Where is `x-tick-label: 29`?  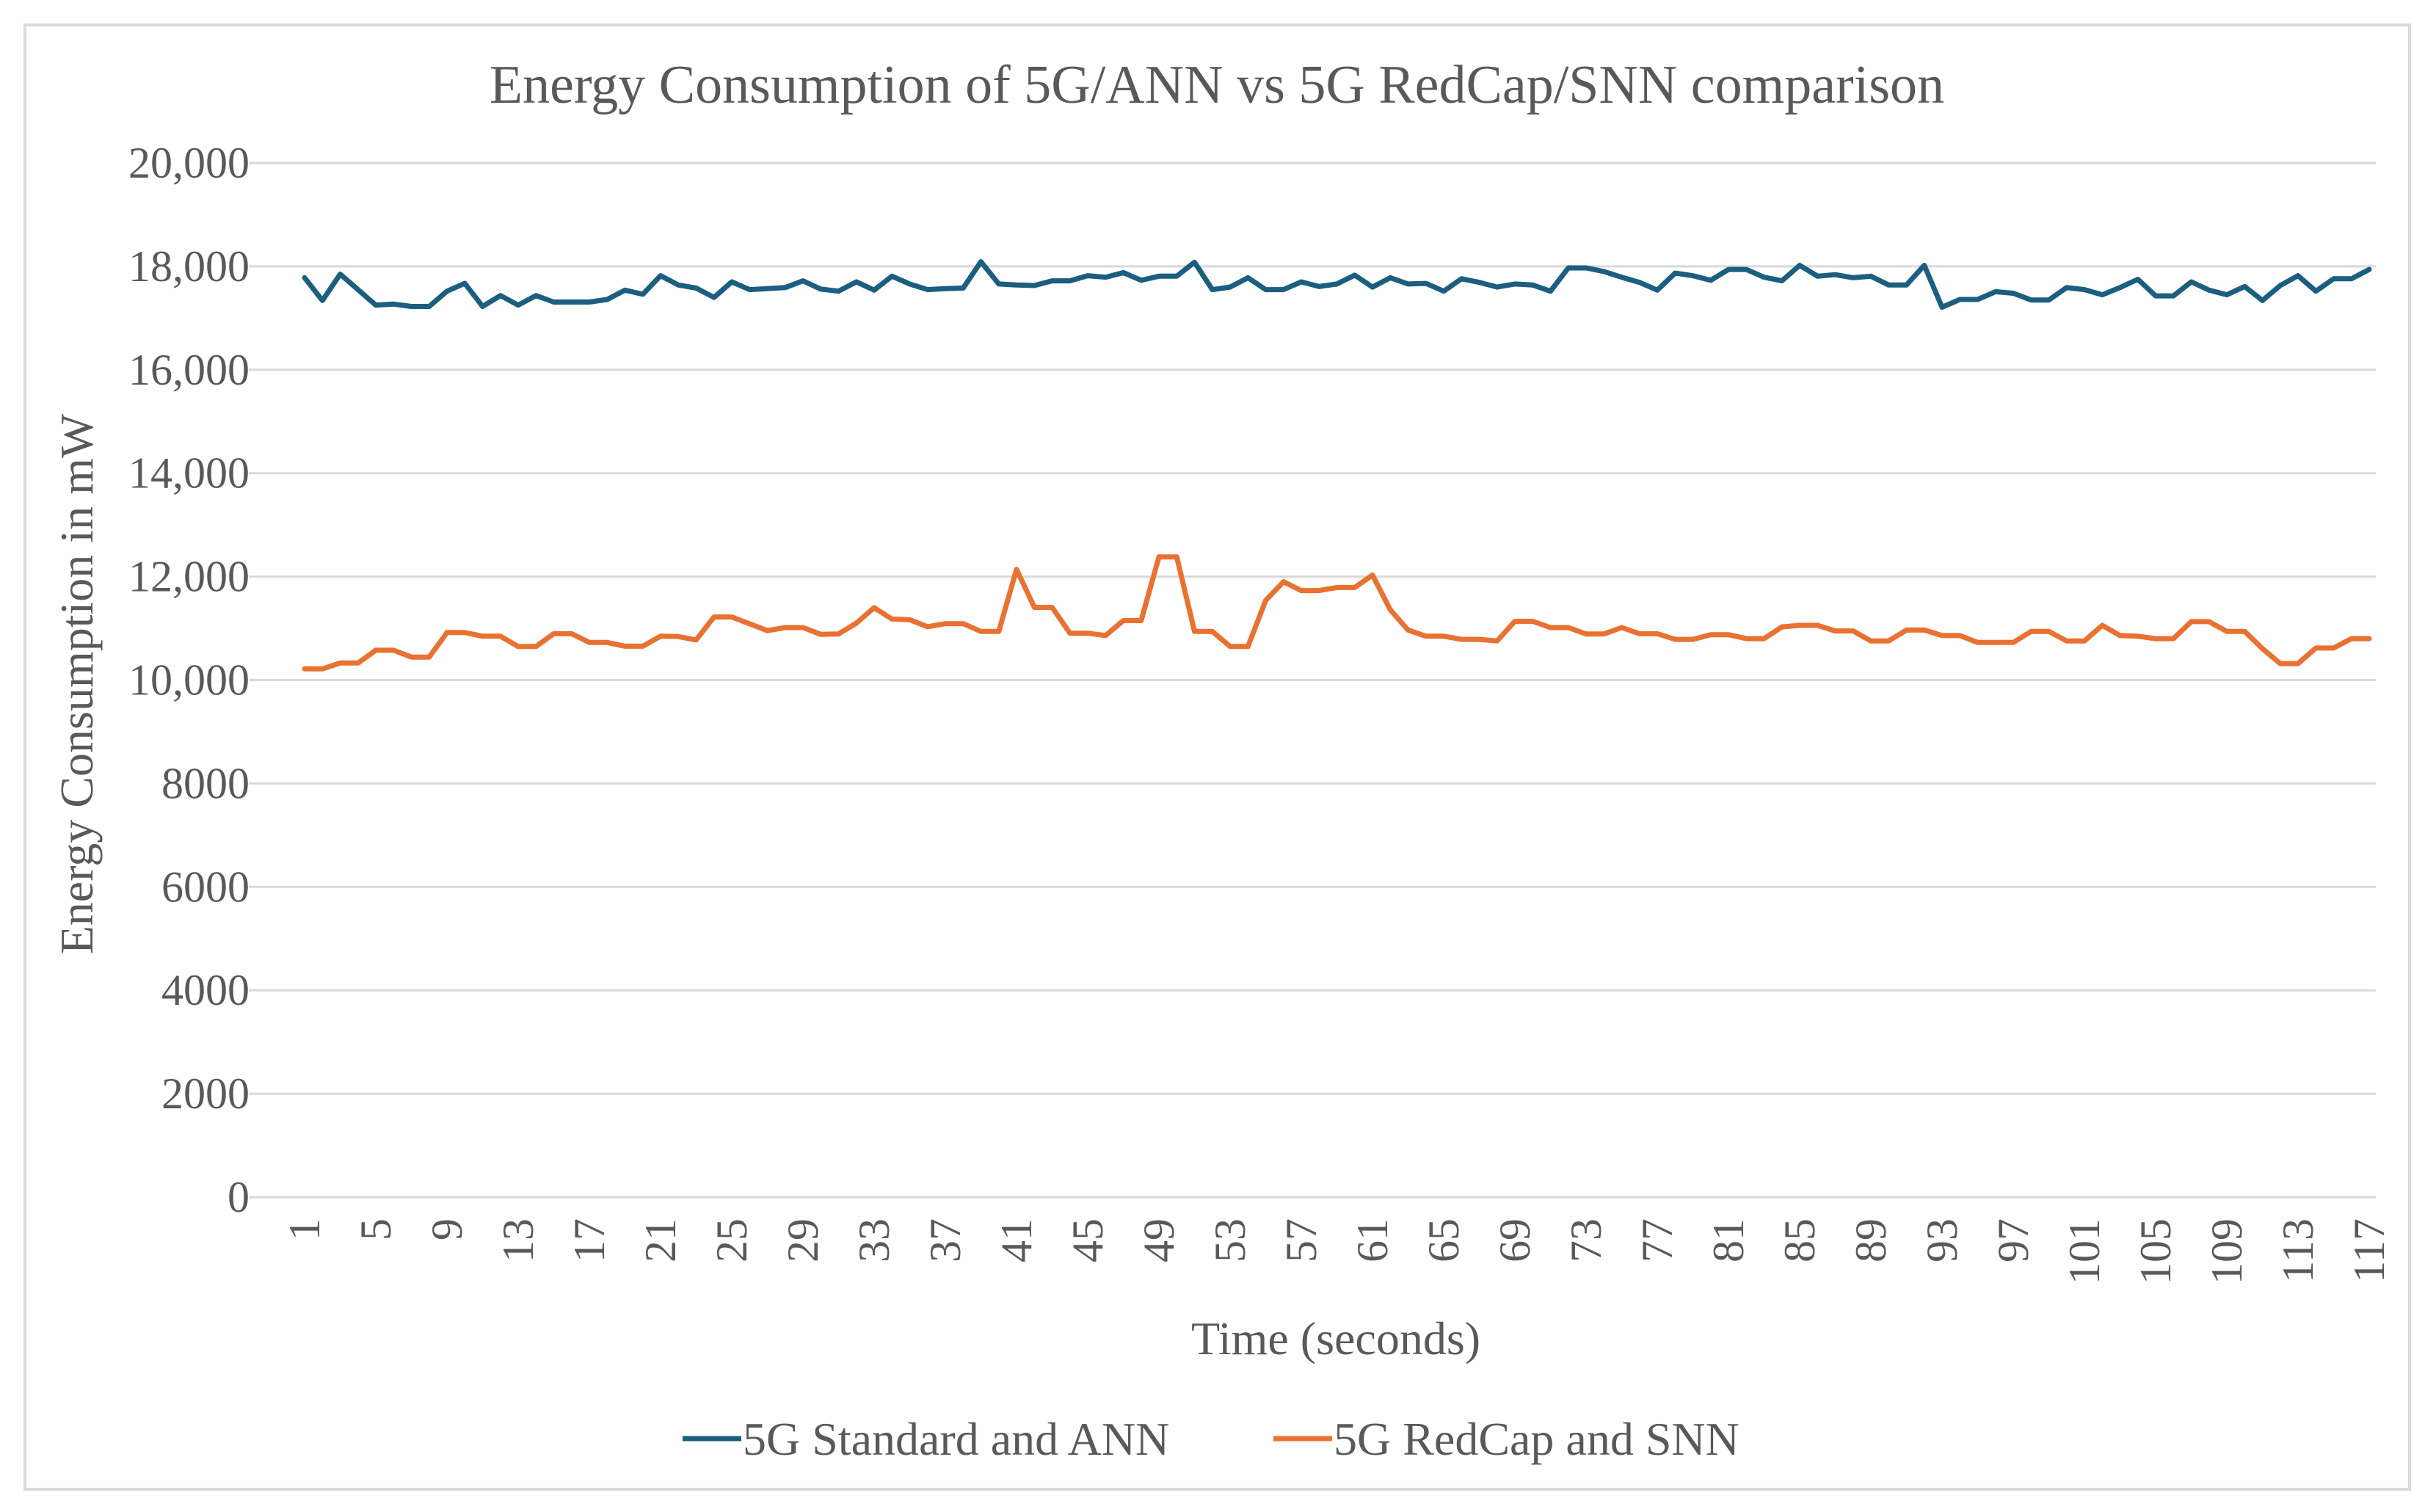
x-tick-label: 29 is located at coordinates (803, 1240).